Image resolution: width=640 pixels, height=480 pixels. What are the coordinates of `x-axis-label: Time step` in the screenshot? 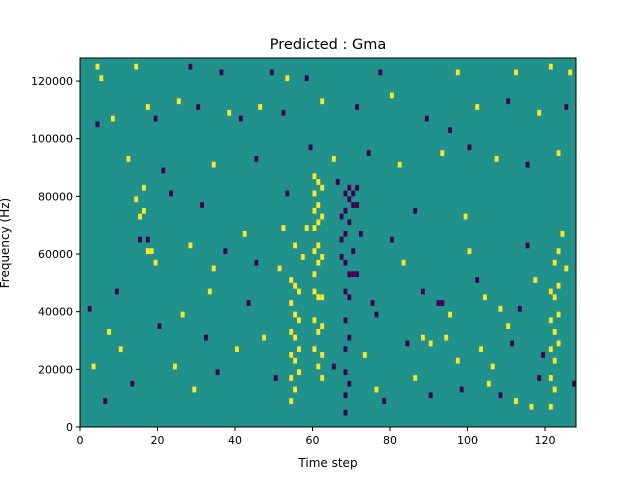 It's located at (327, 463).